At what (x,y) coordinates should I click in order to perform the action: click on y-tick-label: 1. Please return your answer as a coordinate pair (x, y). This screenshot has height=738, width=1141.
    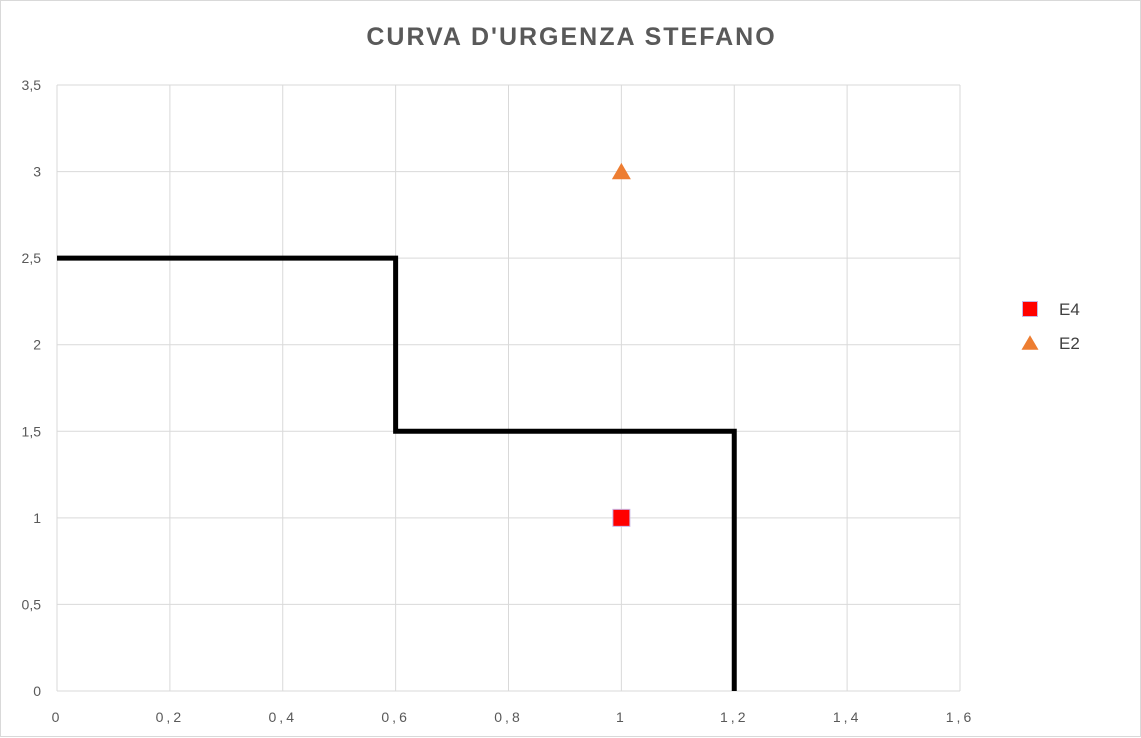
    Looking at the image, I should click on (37, 518).